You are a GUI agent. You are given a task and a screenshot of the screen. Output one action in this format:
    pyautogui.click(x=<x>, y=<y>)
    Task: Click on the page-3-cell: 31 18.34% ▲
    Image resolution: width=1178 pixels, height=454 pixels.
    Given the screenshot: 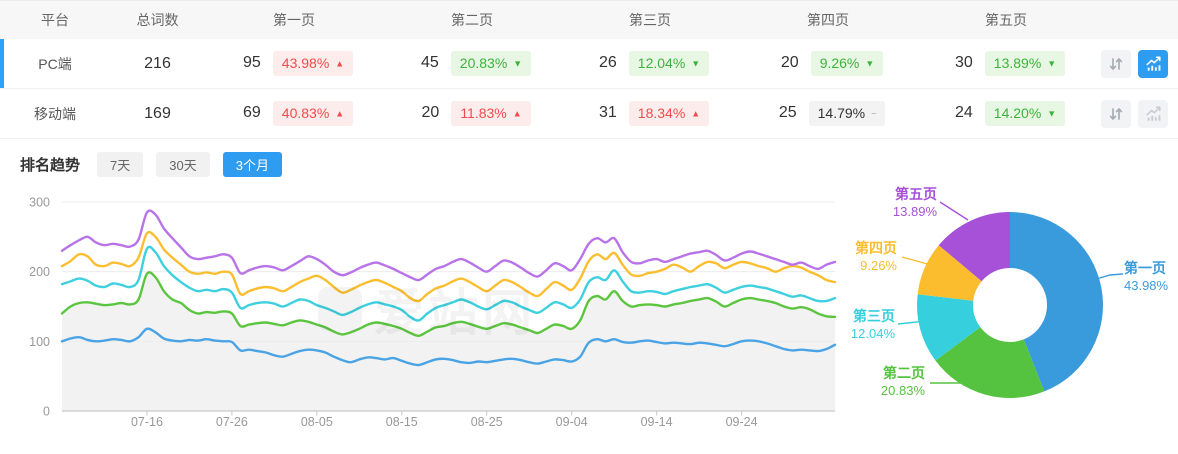 What is the action you would take?
    pyautogui.click(x=650, y=113)
    